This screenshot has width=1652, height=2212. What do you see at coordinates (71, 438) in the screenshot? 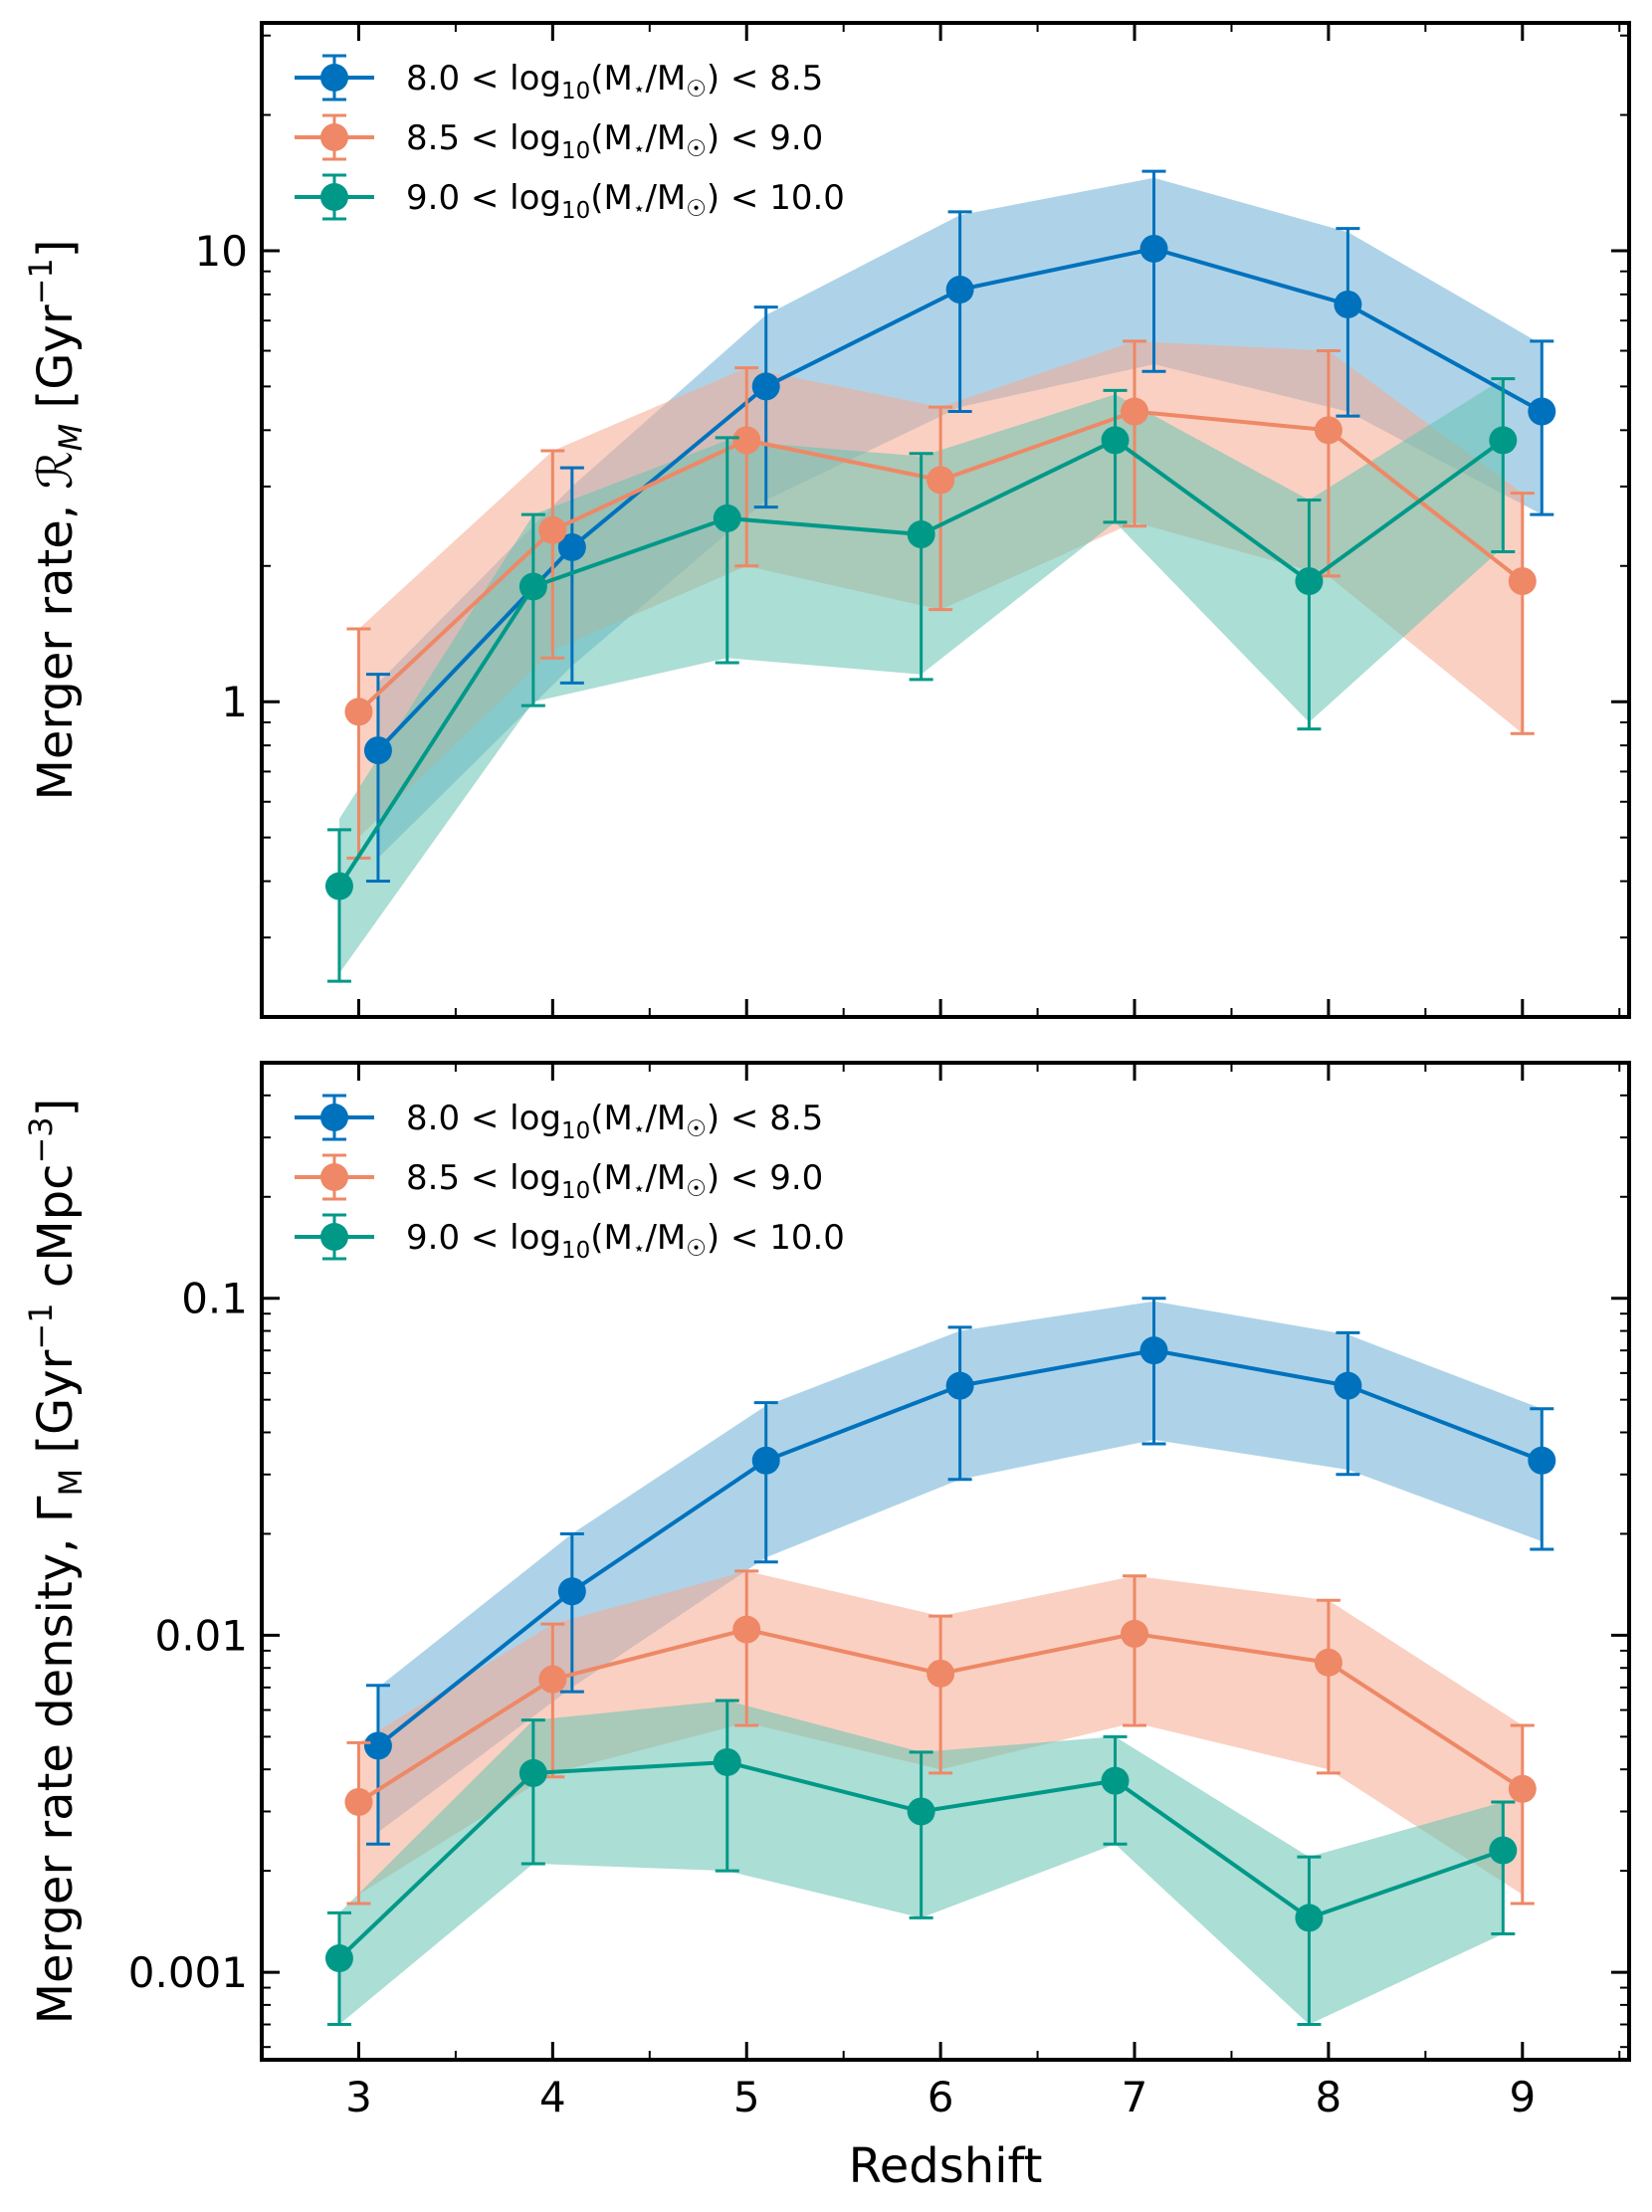
I see `y-title-sub: M` at bounding box center [71, 438].